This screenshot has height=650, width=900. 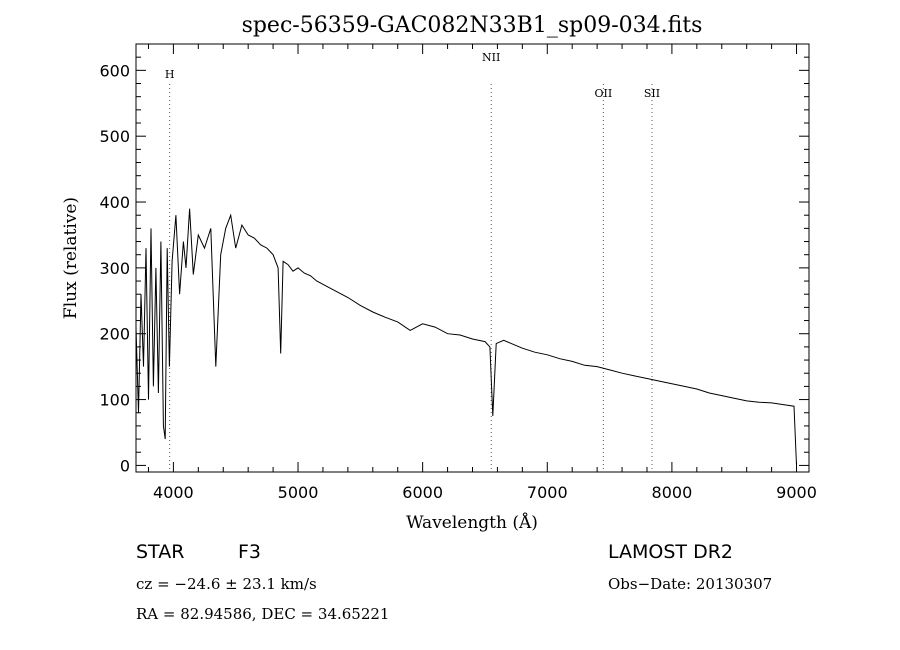 What do you see at coordinates (652, 93) in the screenshot?
I see `annotation-label: SII` at bounding box center [652, 93].